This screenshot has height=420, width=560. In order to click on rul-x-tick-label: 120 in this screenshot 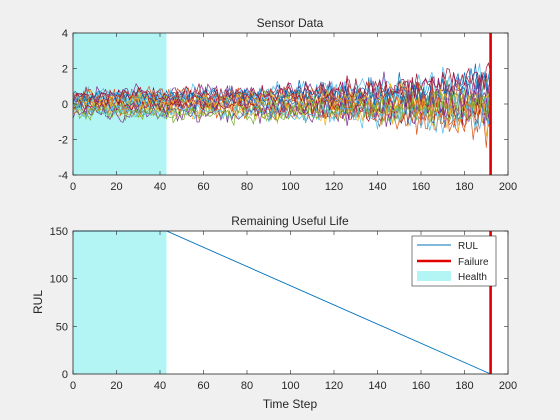, I will do `click(334, 386)`.